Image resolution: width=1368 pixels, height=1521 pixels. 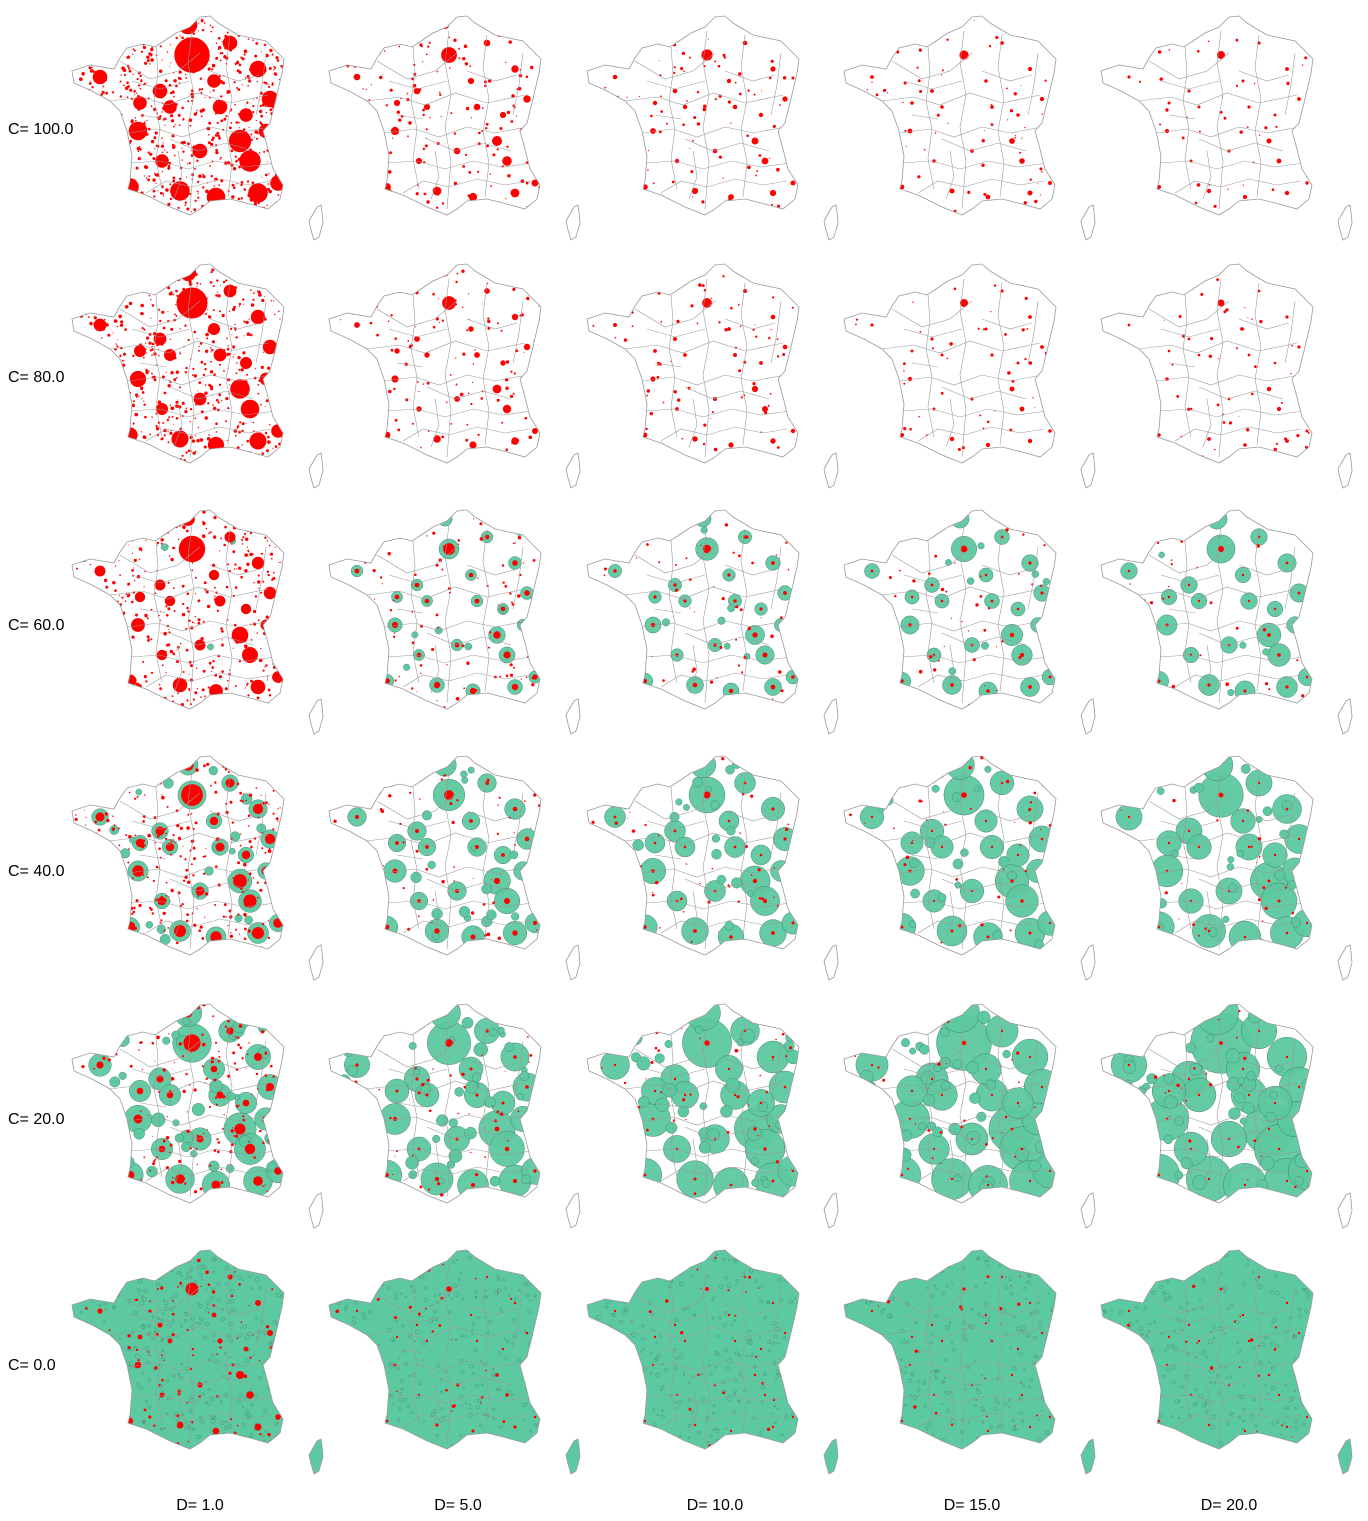 I want to click on corsica-fill, so click(x=831, y=222).